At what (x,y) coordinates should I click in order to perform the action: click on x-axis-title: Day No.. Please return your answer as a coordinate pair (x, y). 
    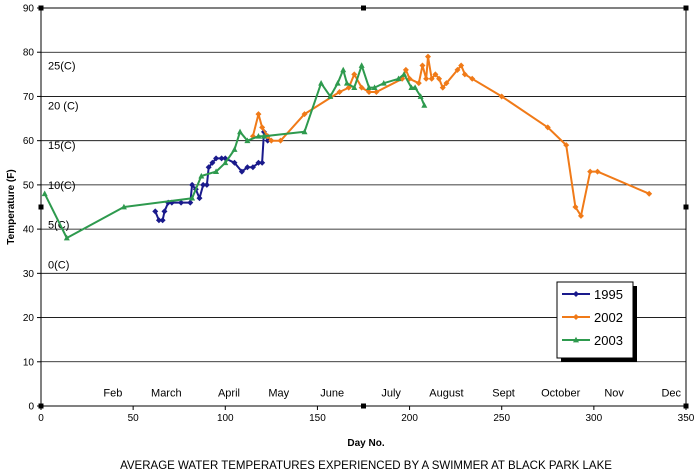
    Looking at the image, I should click on (365, 443).